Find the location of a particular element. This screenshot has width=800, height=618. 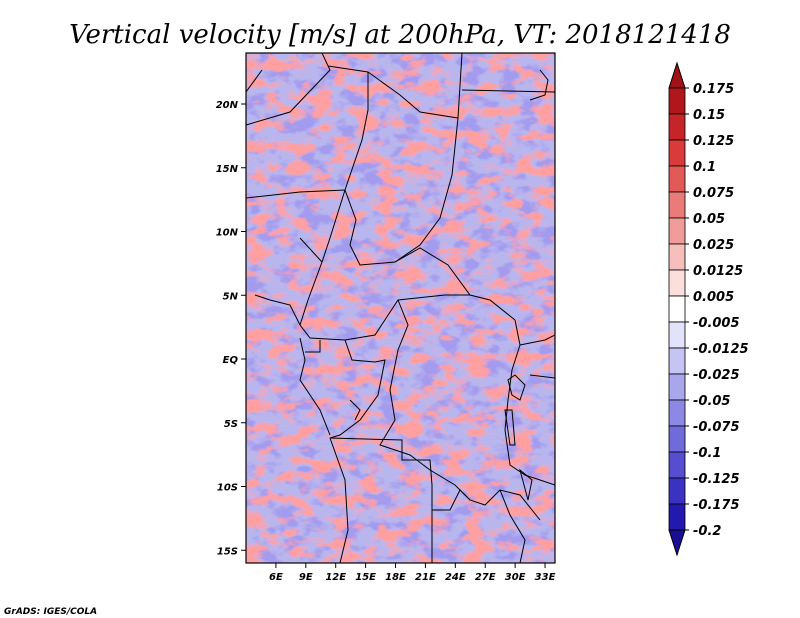

lat-tick-label: 10S is located at coordinates (227, 488).